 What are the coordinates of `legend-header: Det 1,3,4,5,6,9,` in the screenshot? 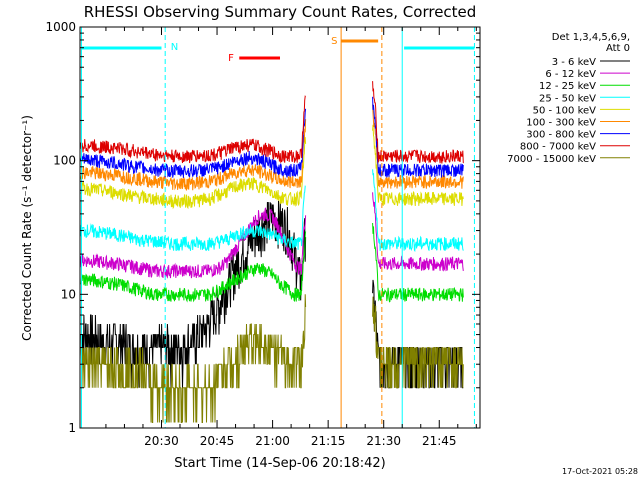 It's located at (591, 37).